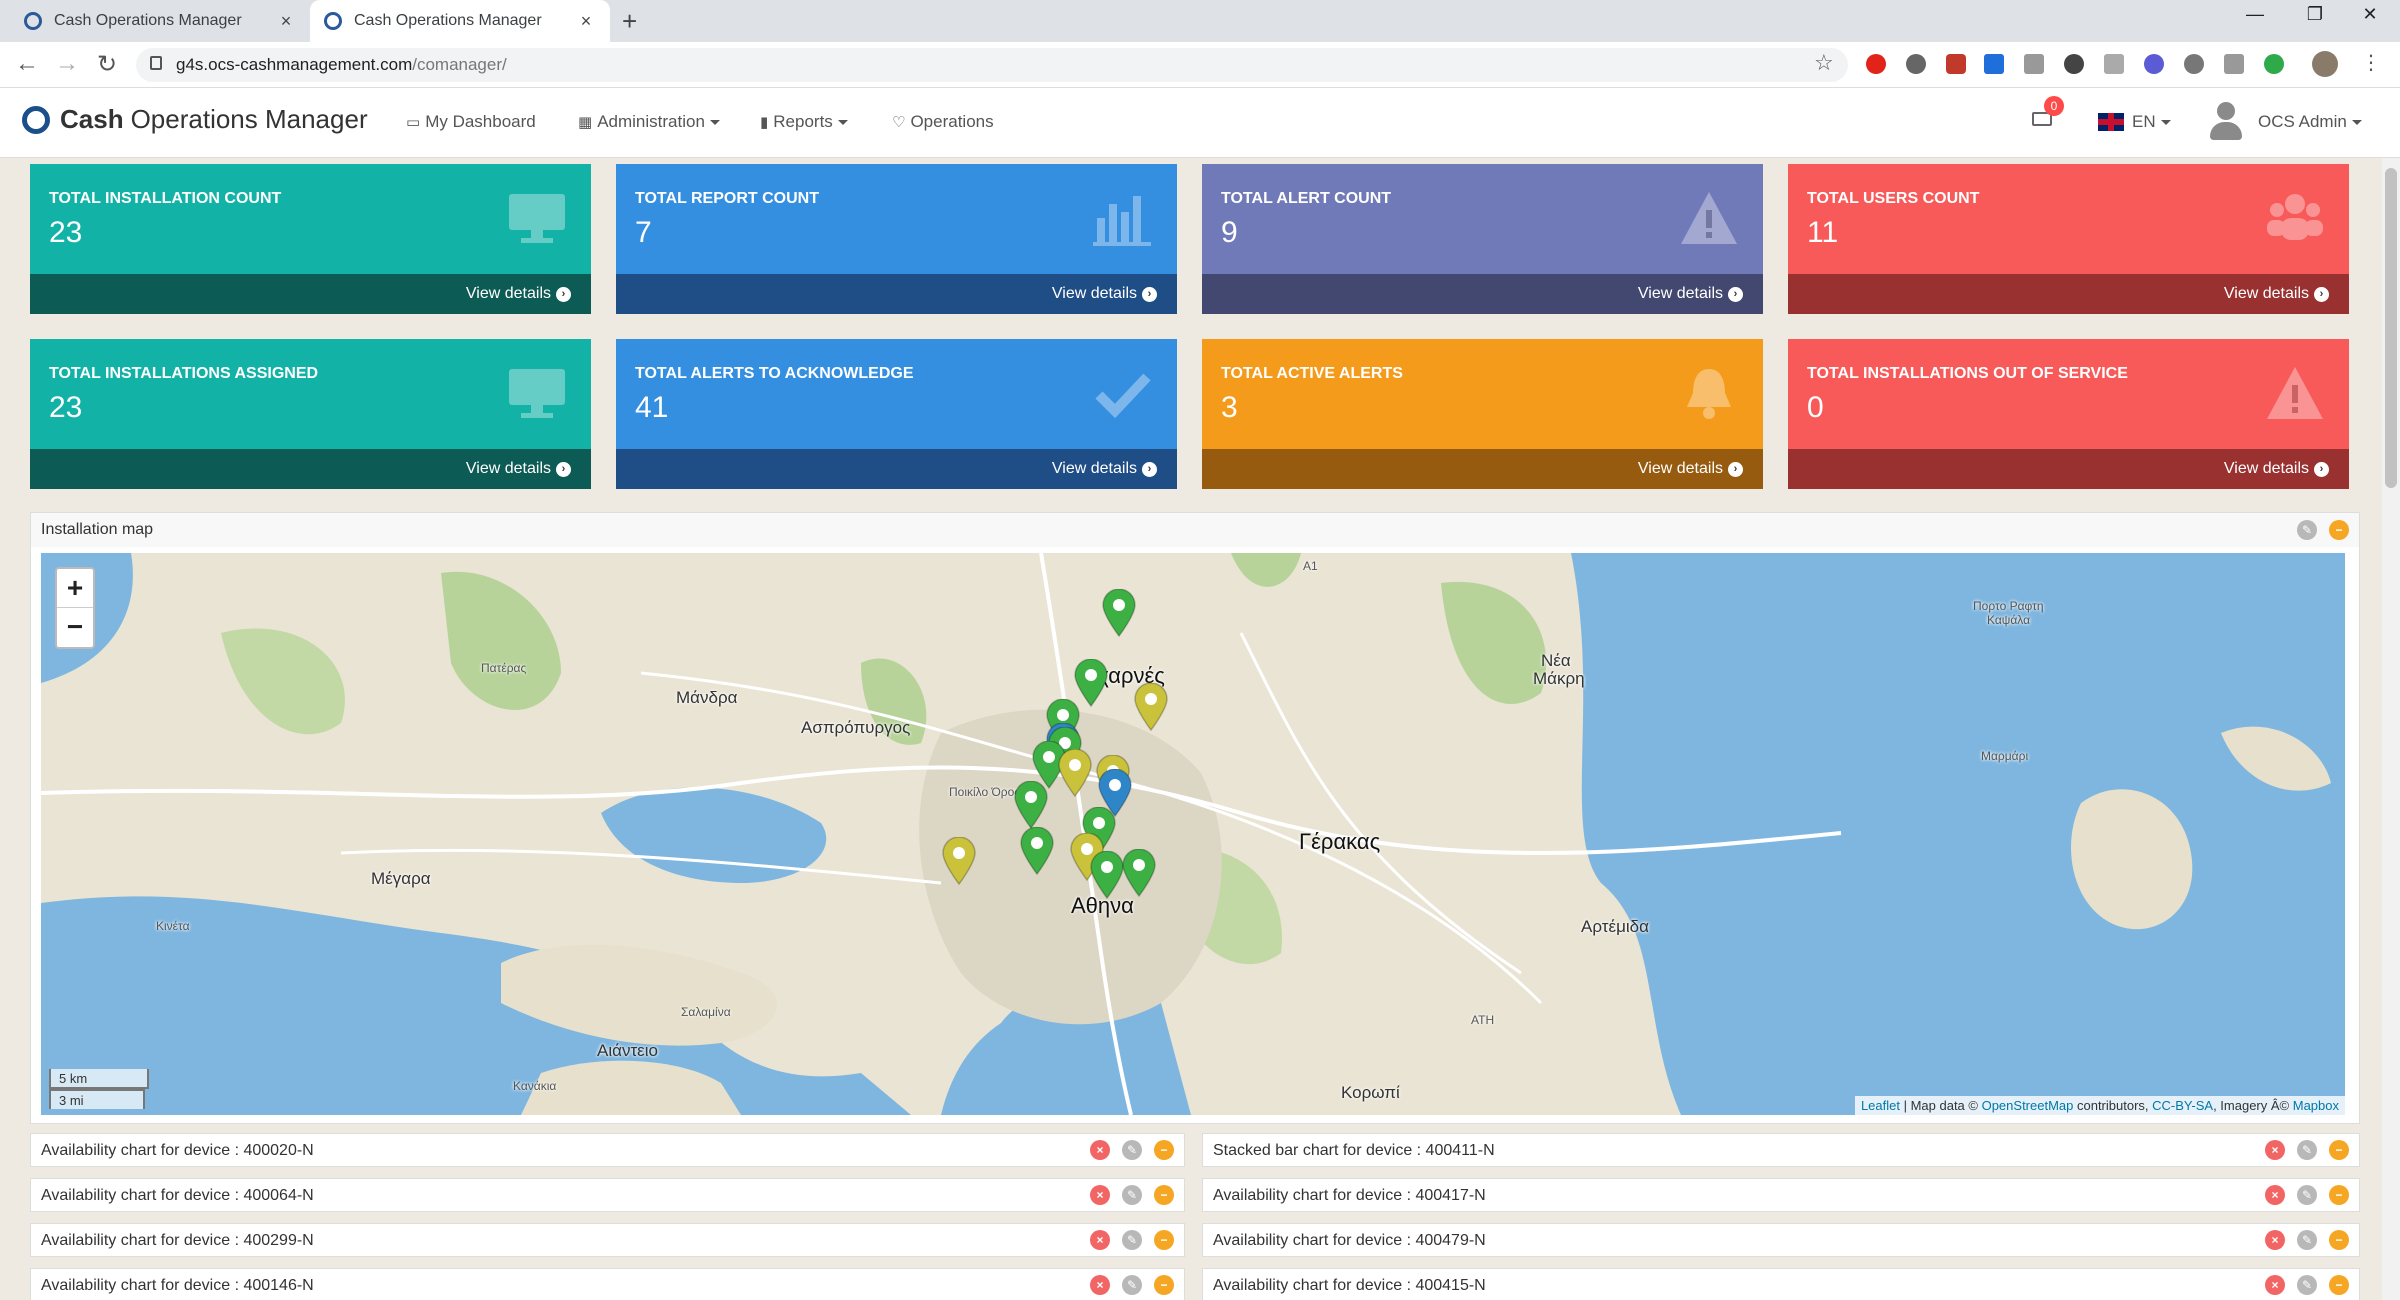 The width and height of the screenshot is (2400, 1300). Describe the element at coordinates (1893, 198) in the screenshot. I see `stat-card-title: TOTAL USERS COUNT` at that location.